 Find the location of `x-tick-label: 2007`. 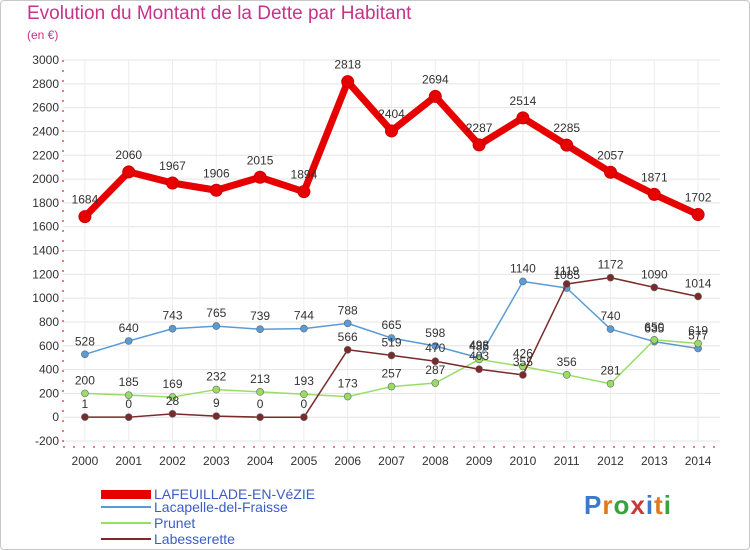

x-tick-label: 2007 is located at coordinates (391, 461).